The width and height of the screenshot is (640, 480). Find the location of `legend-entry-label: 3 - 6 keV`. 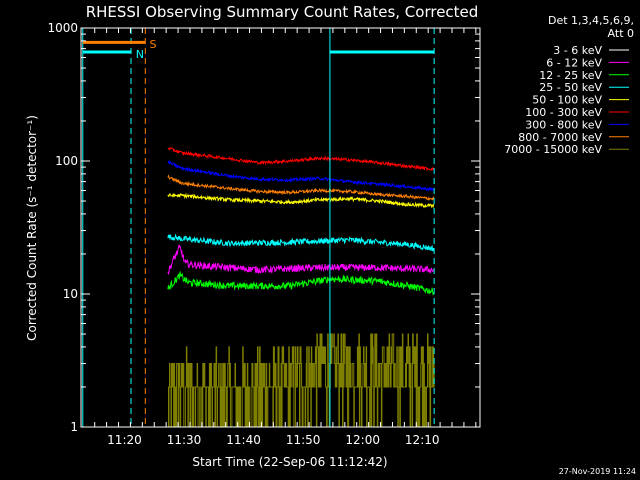

legend-entry-label: 3 - 6 keV is located at coordinates (577, 50).